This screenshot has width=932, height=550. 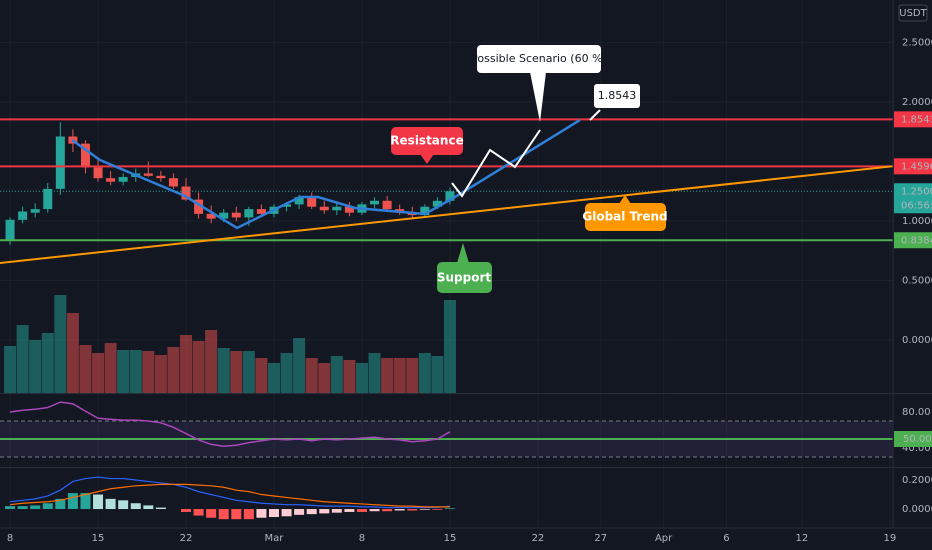 What do you see at coordinates (916, 119) in the screenshot?
I see `level-label: 1.8543` at bounding box center [916, 119].